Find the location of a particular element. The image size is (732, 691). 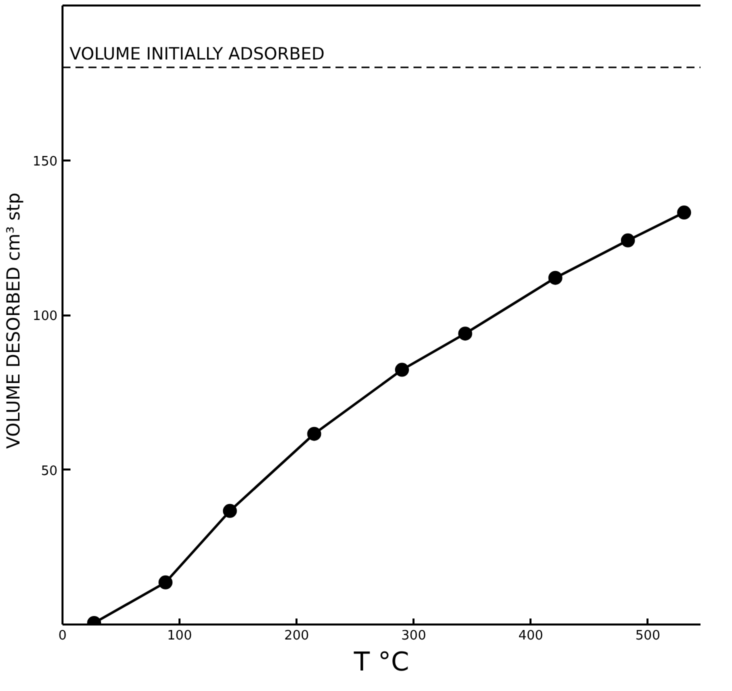

ref-line-label: VOLUME INITIALLY ADSORBED is located at coordinates (197, 54).